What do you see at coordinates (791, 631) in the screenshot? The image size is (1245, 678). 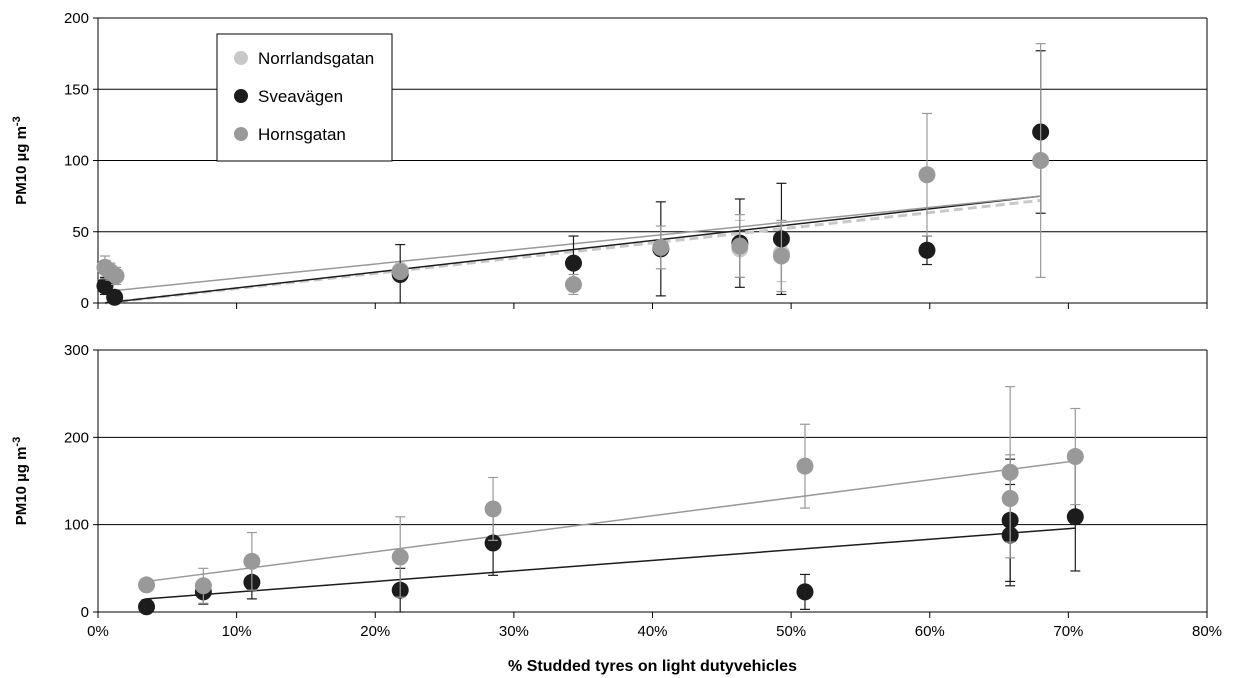 I see `x-tick-label: 50%` at bounding box center [791, 631].